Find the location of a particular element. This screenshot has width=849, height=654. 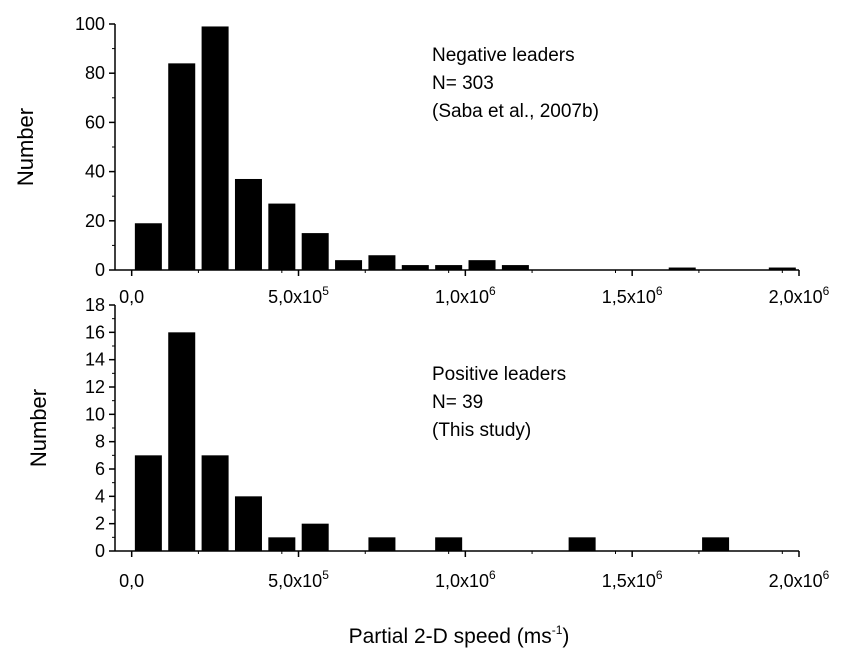

annotation-line: N= 303 is located at coordinates (463, 83).